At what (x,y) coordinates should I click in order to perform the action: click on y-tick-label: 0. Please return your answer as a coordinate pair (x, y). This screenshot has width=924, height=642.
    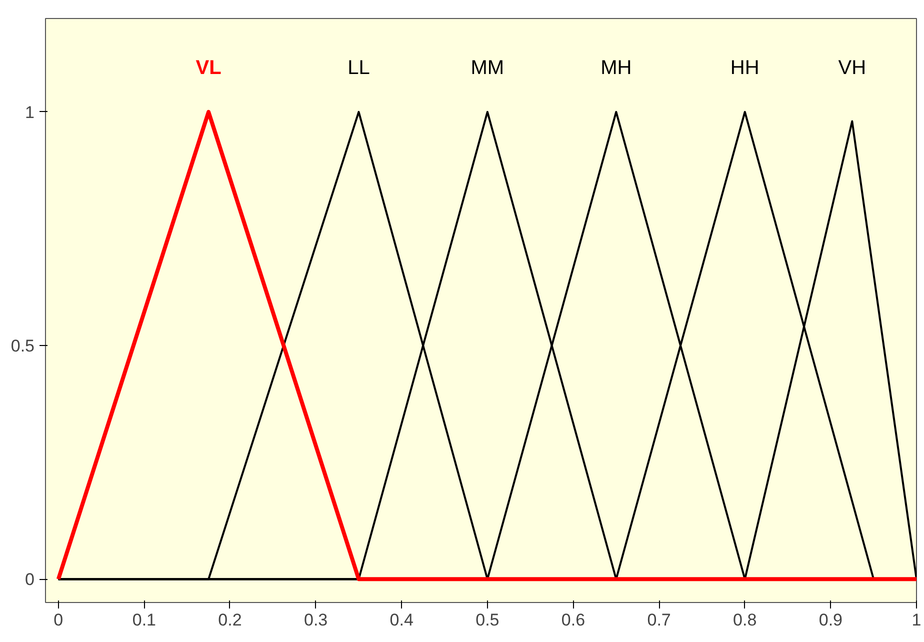
    Looking at the image, I should click on (30, 580).